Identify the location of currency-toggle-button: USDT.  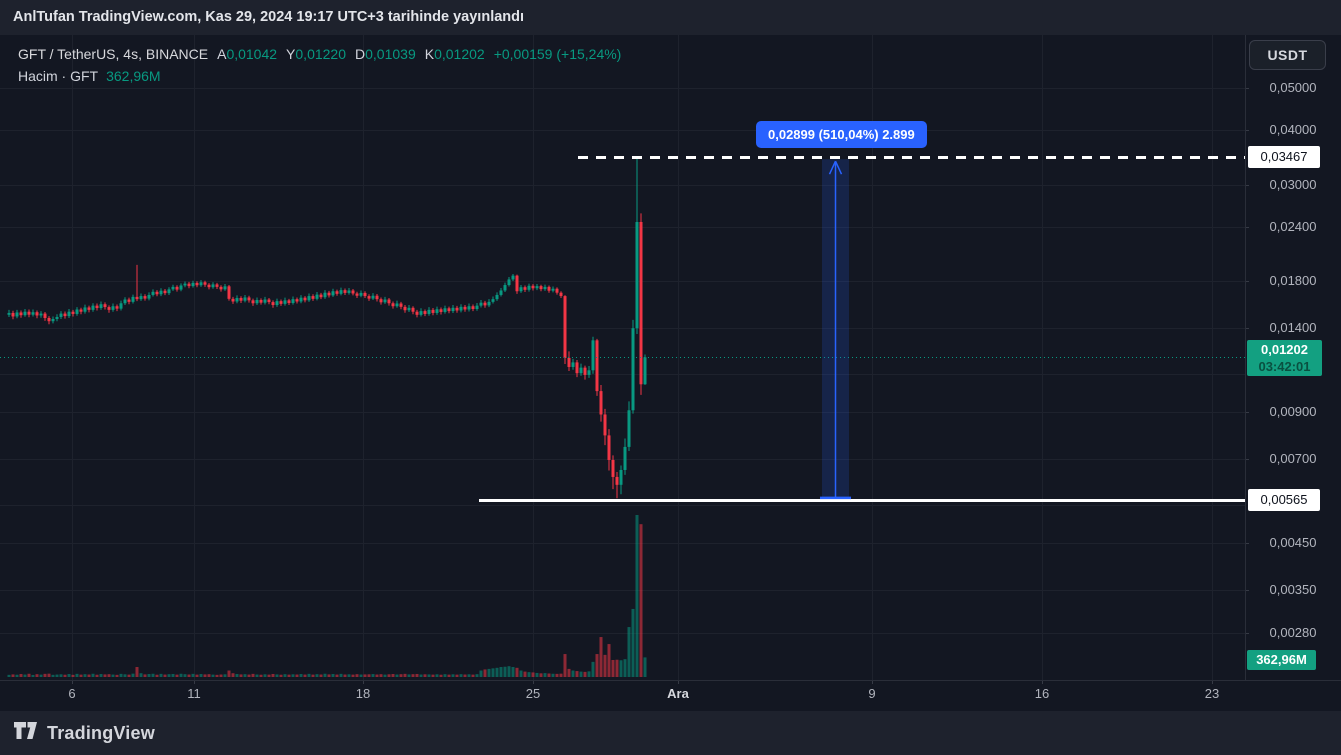
(1287, 55).